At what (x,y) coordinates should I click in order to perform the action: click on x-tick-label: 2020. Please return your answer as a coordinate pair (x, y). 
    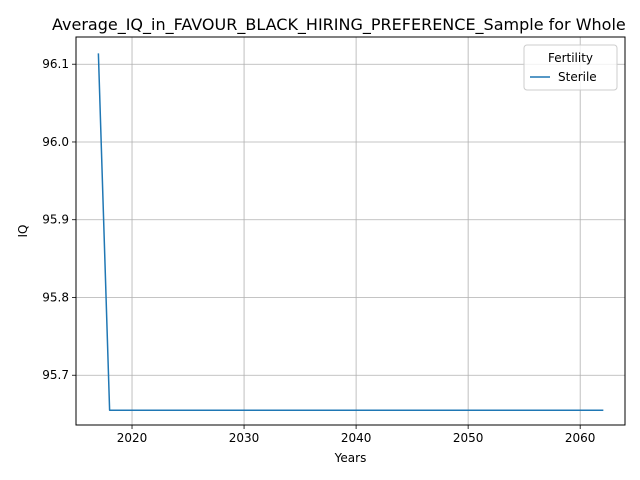
    Looking at the image, I should click on (132, 438).